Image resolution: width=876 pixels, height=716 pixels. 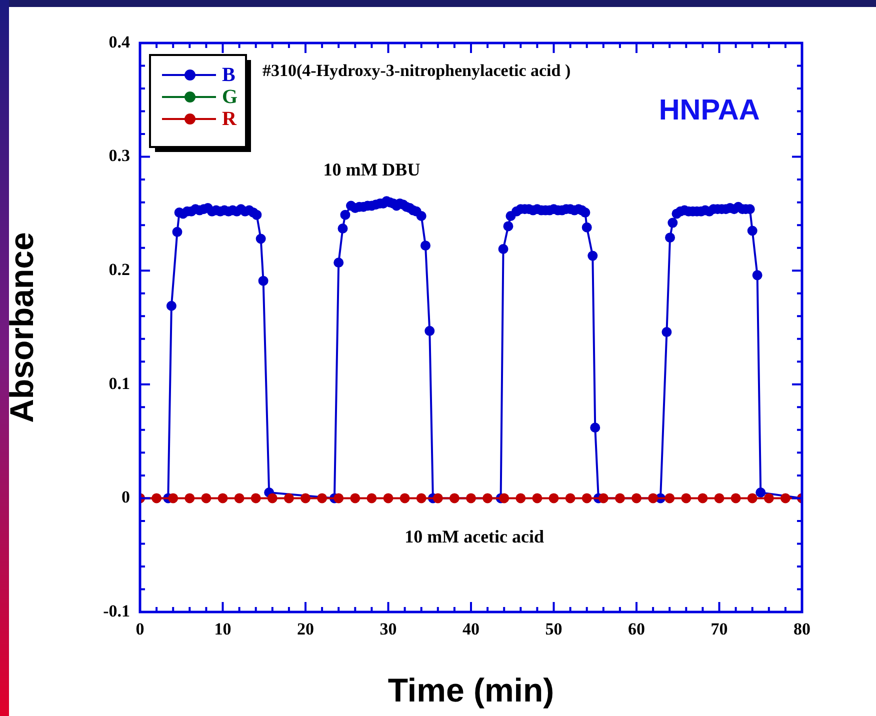 I want to click on x-axis-title: Time (min), so click(x=471, y=689).